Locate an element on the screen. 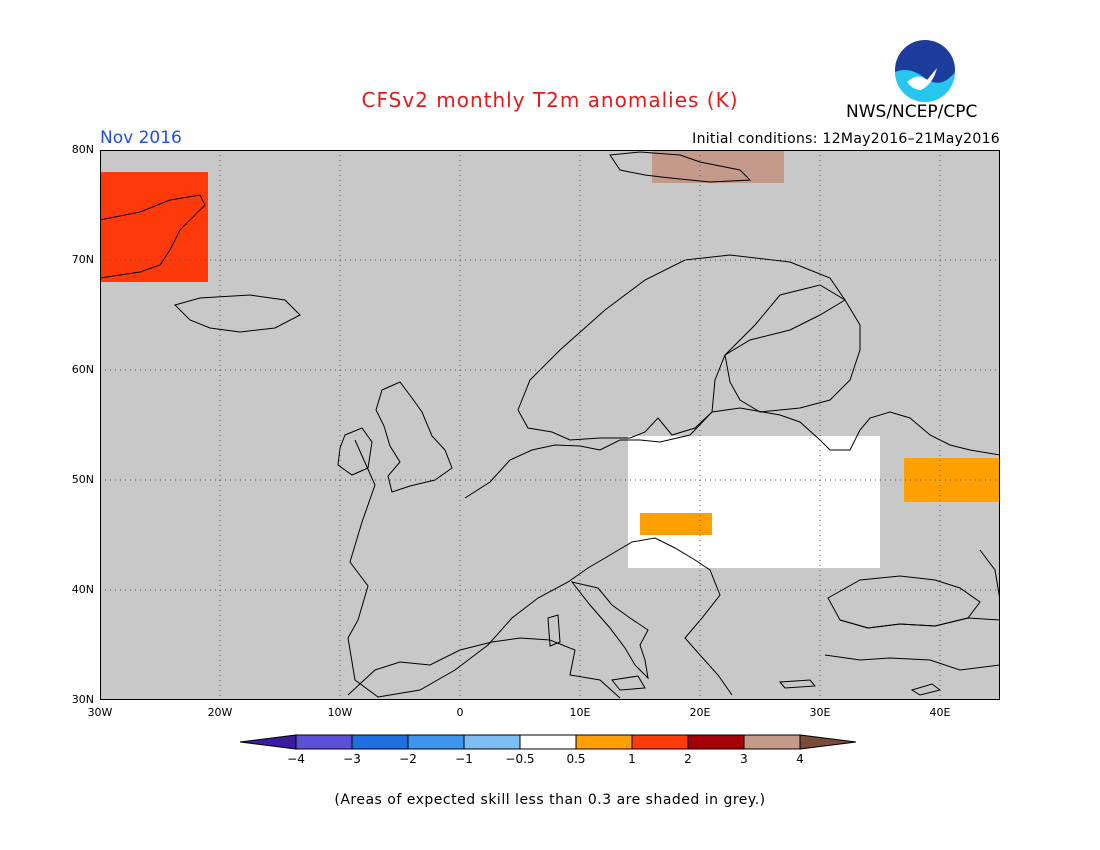  lat-label: 30N is located at coordinates (82, 699).